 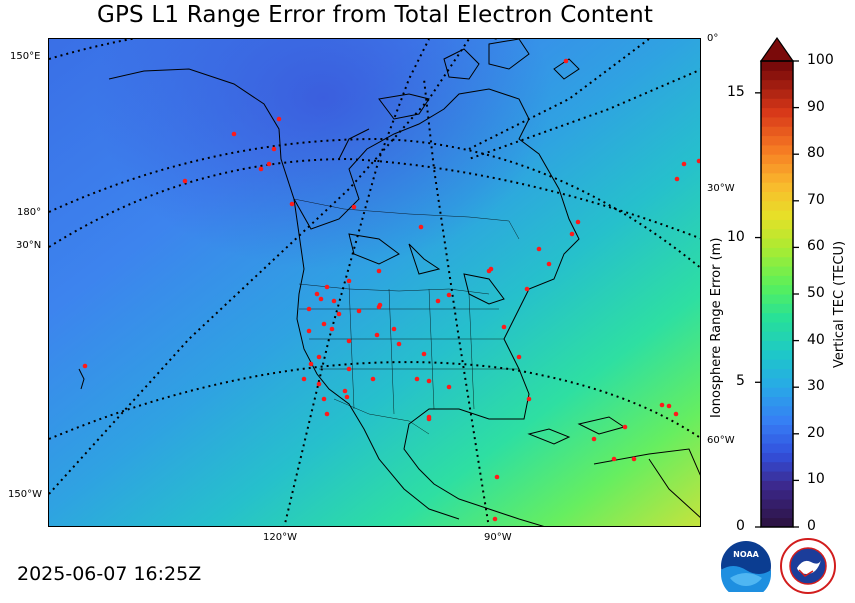 What do you see at coordinates (816, 153) in the screenshot?
I see `tec-tick-label: 80` at bounding box center [816, 153].